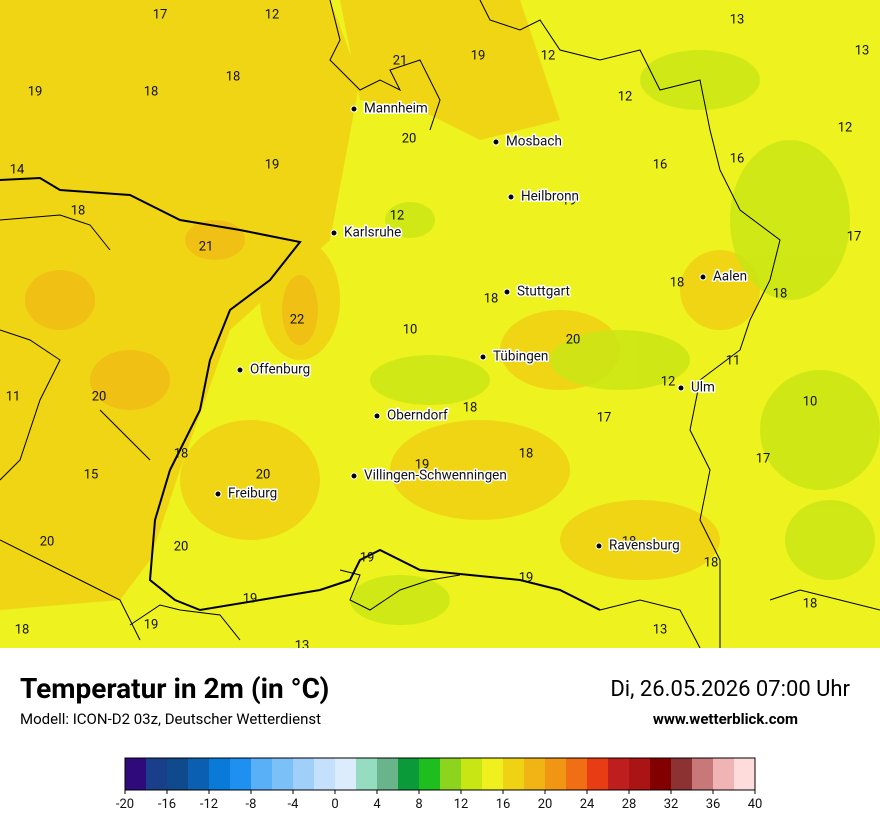 The width and height of the screenshot is (880, 830). I want to click on city-name: Heilbronn, so click(550, 197).